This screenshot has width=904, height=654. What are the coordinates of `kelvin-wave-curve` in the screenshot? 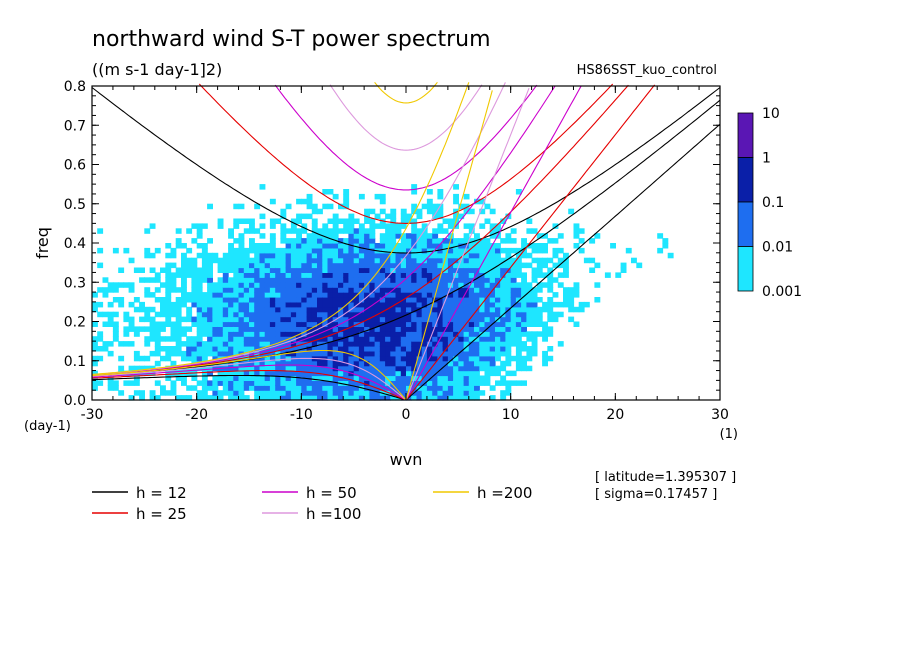 It's located at (449, 245).